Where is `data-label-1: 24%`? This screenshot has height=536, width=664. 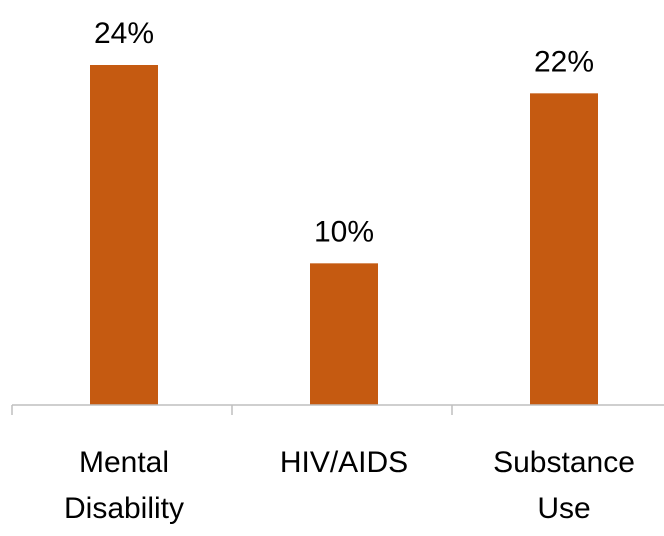 data-label-1: 24% is located at coordinates (124, 33).